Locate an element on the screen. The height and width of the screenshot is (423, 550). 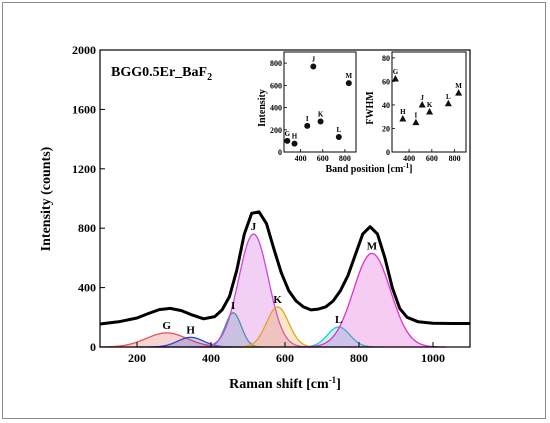
inset_intensity-point-H is located at coordinates (294, 143).